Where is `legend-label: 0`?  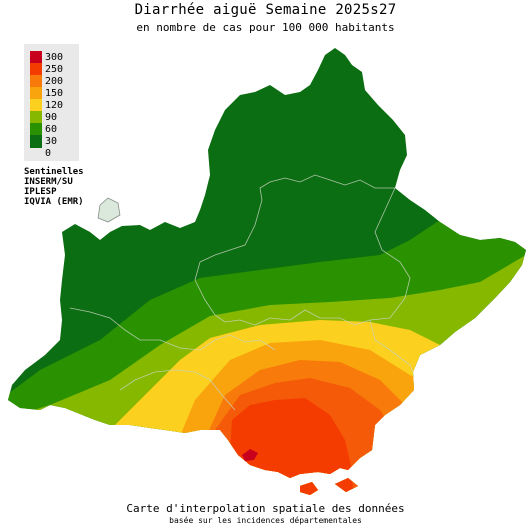
legend-label: 0 is located at coordinates (48, 153).